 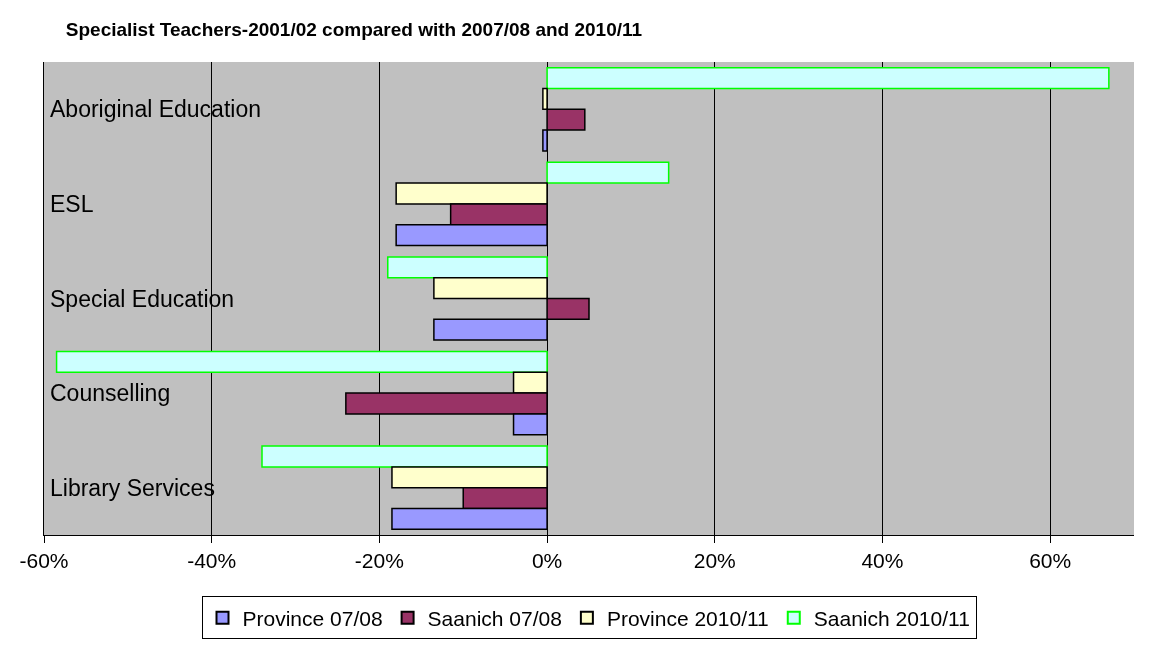 What do you see at coordinates (72, 204) in the screenshot?
I see `y-tick-label: ESL` at bounding box center [72, 204].